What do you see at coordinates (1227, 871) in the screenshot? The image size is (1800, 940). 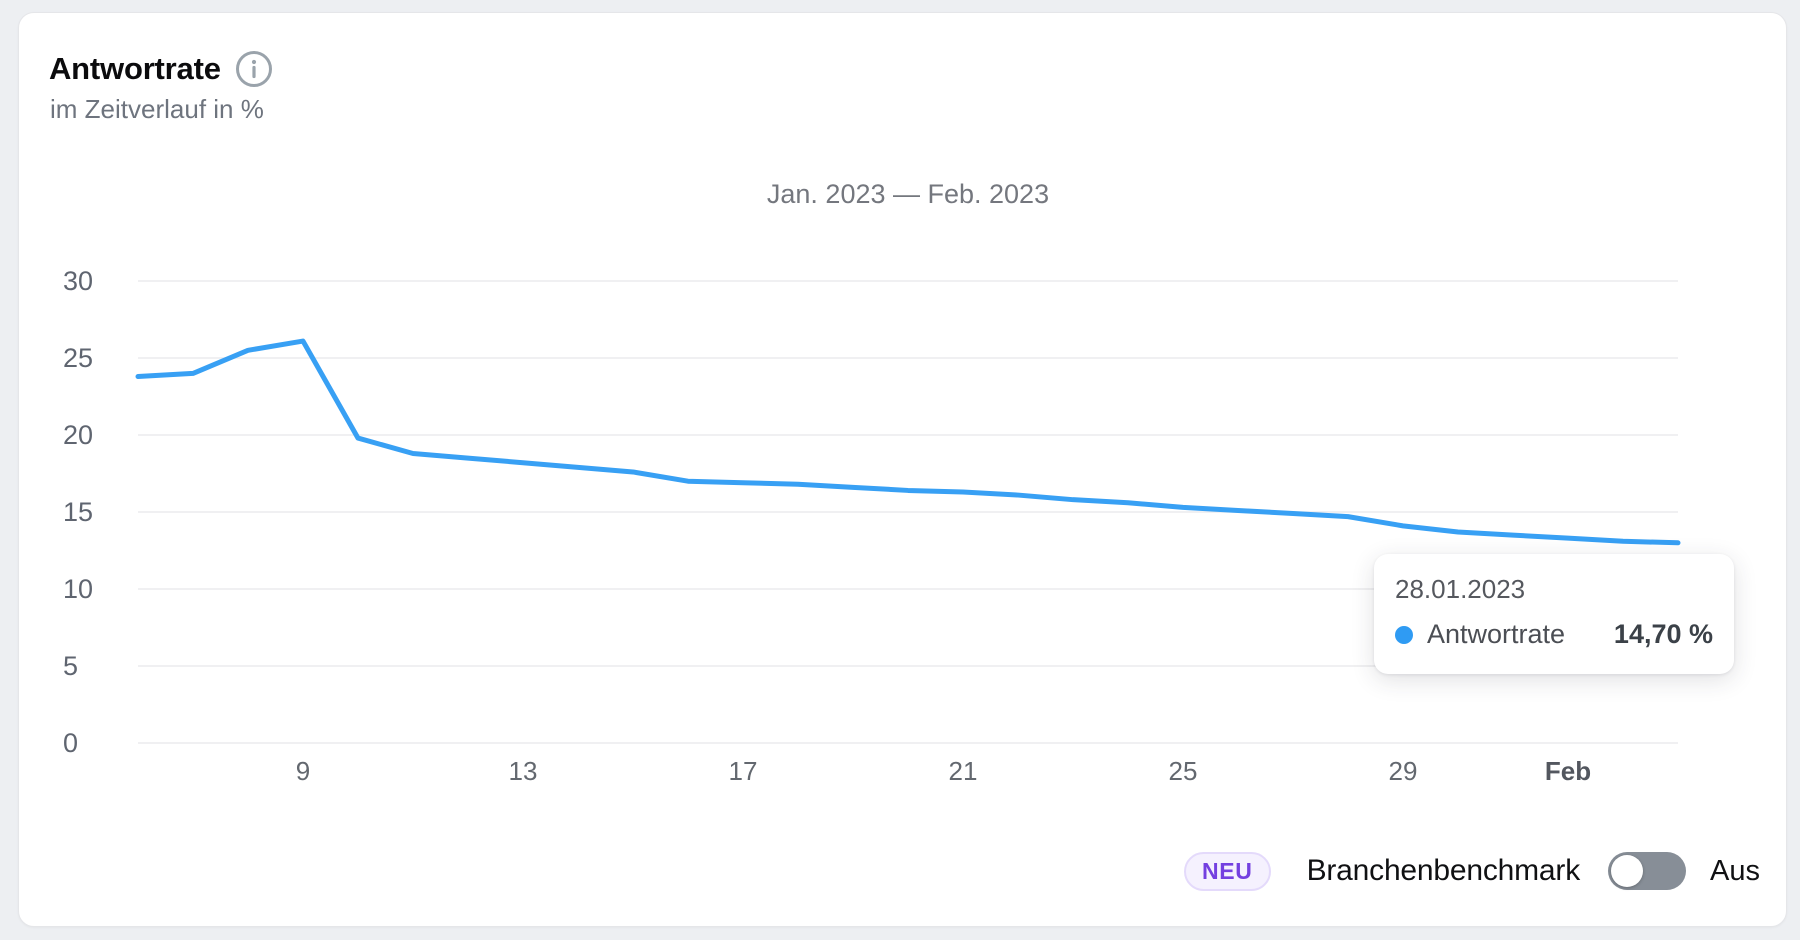 I see `neu-badge: NEU` at bounding box center [1227, 871].